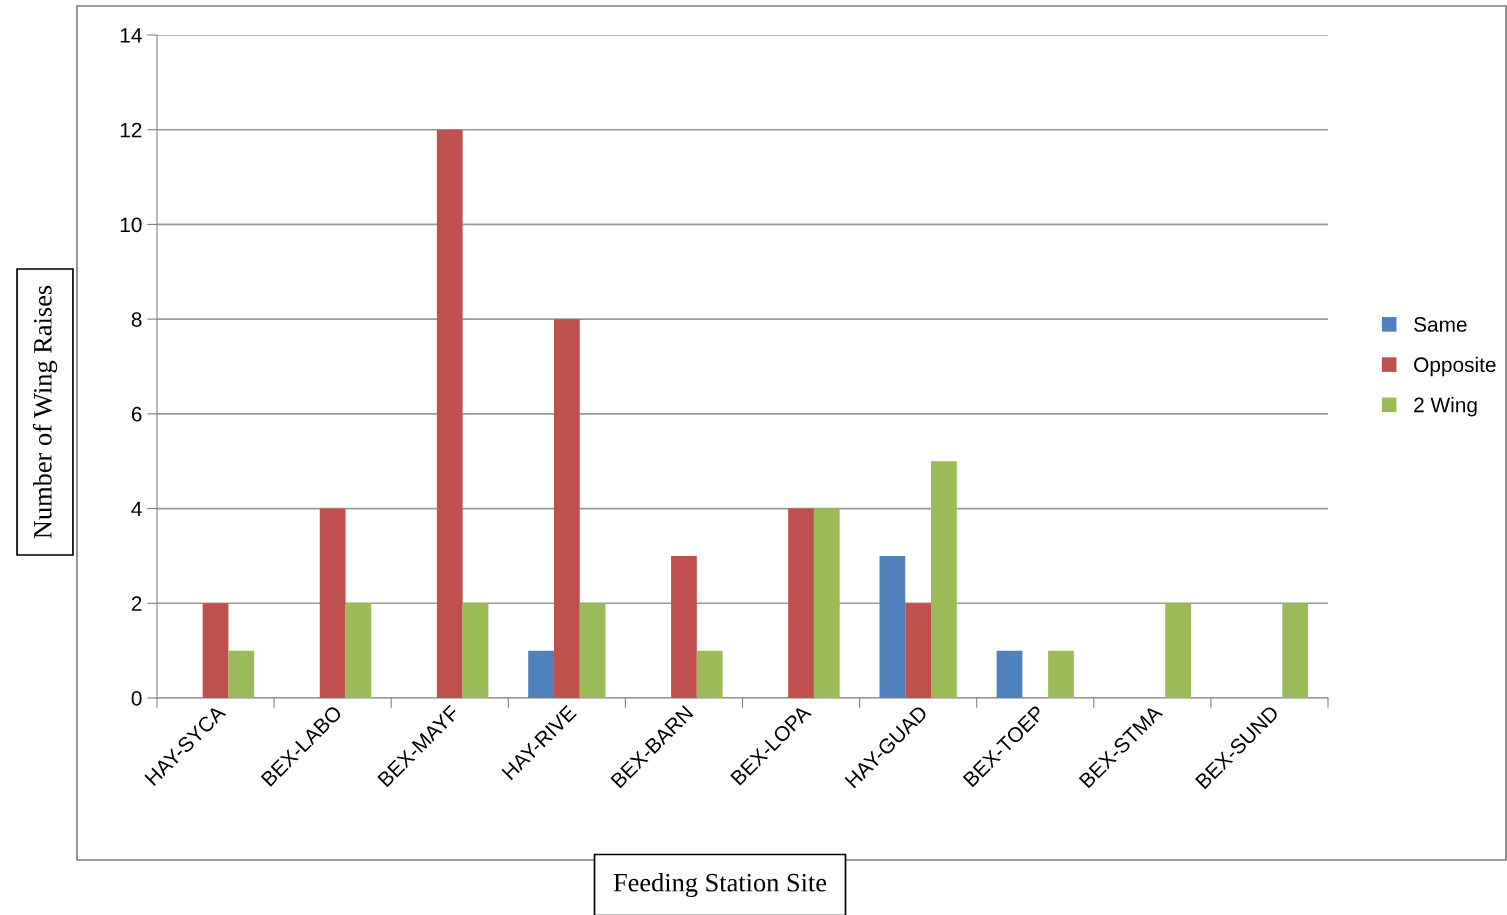 This screenshot has width=1507, height=915. What do you see at coordinates (136, 319) in the screenshot?
I see `y-tick-label: 8` at bounding box center [136, 319].